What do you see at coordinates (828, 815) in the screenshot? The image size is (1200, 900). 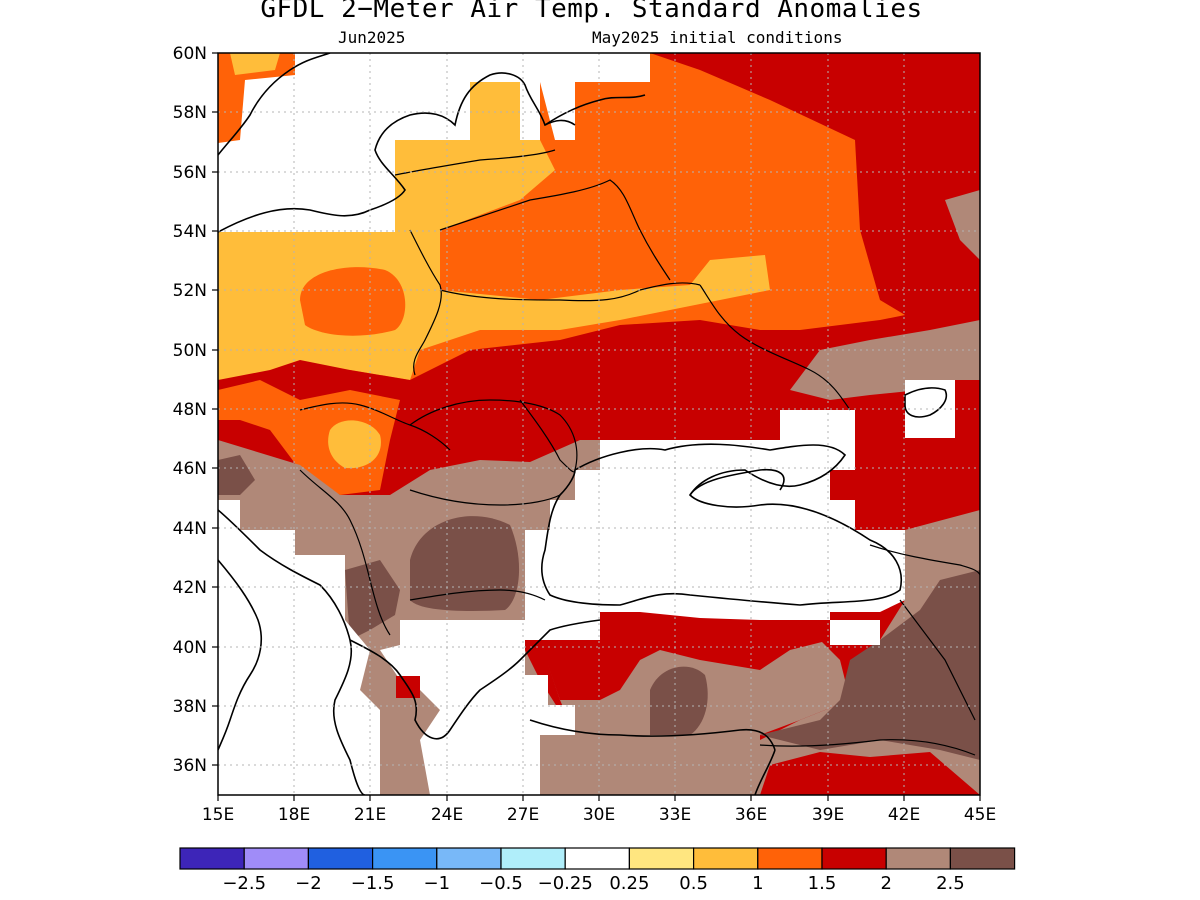 I see `lon-label: 39E` at bounding box center [828, 815].